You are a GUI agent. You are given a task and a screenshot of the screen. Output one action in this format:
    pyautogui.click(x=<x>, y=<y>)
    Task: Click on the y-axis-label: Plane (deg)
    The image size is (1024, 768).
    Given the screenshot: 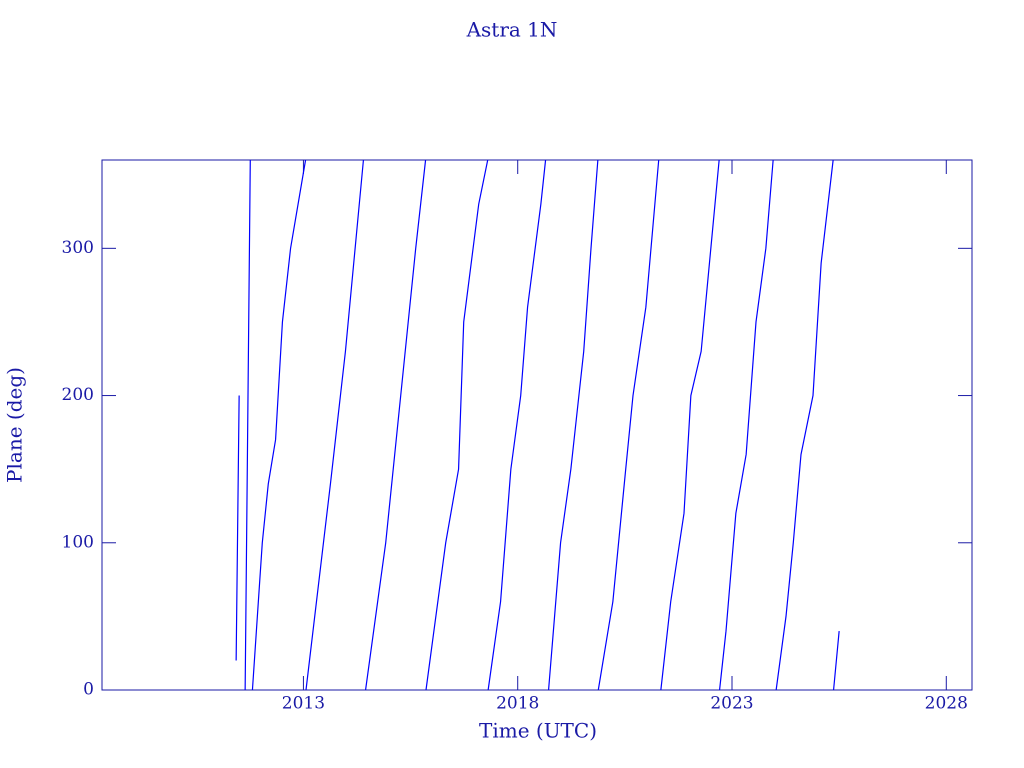 What is the action you would take?
    pyautogui.click(x=15, y=425)
    